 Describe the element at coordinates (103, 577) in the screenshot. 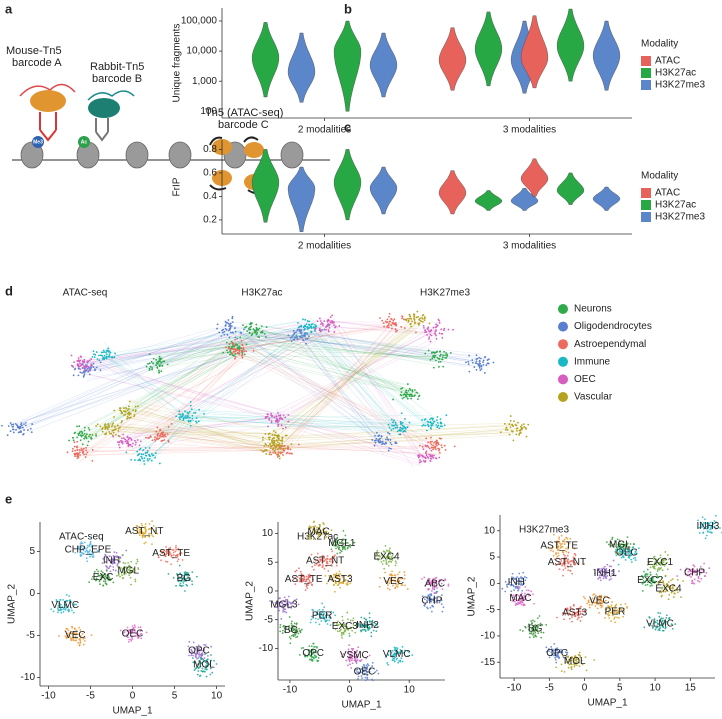

I see `cluster-label: EXC` at that location.